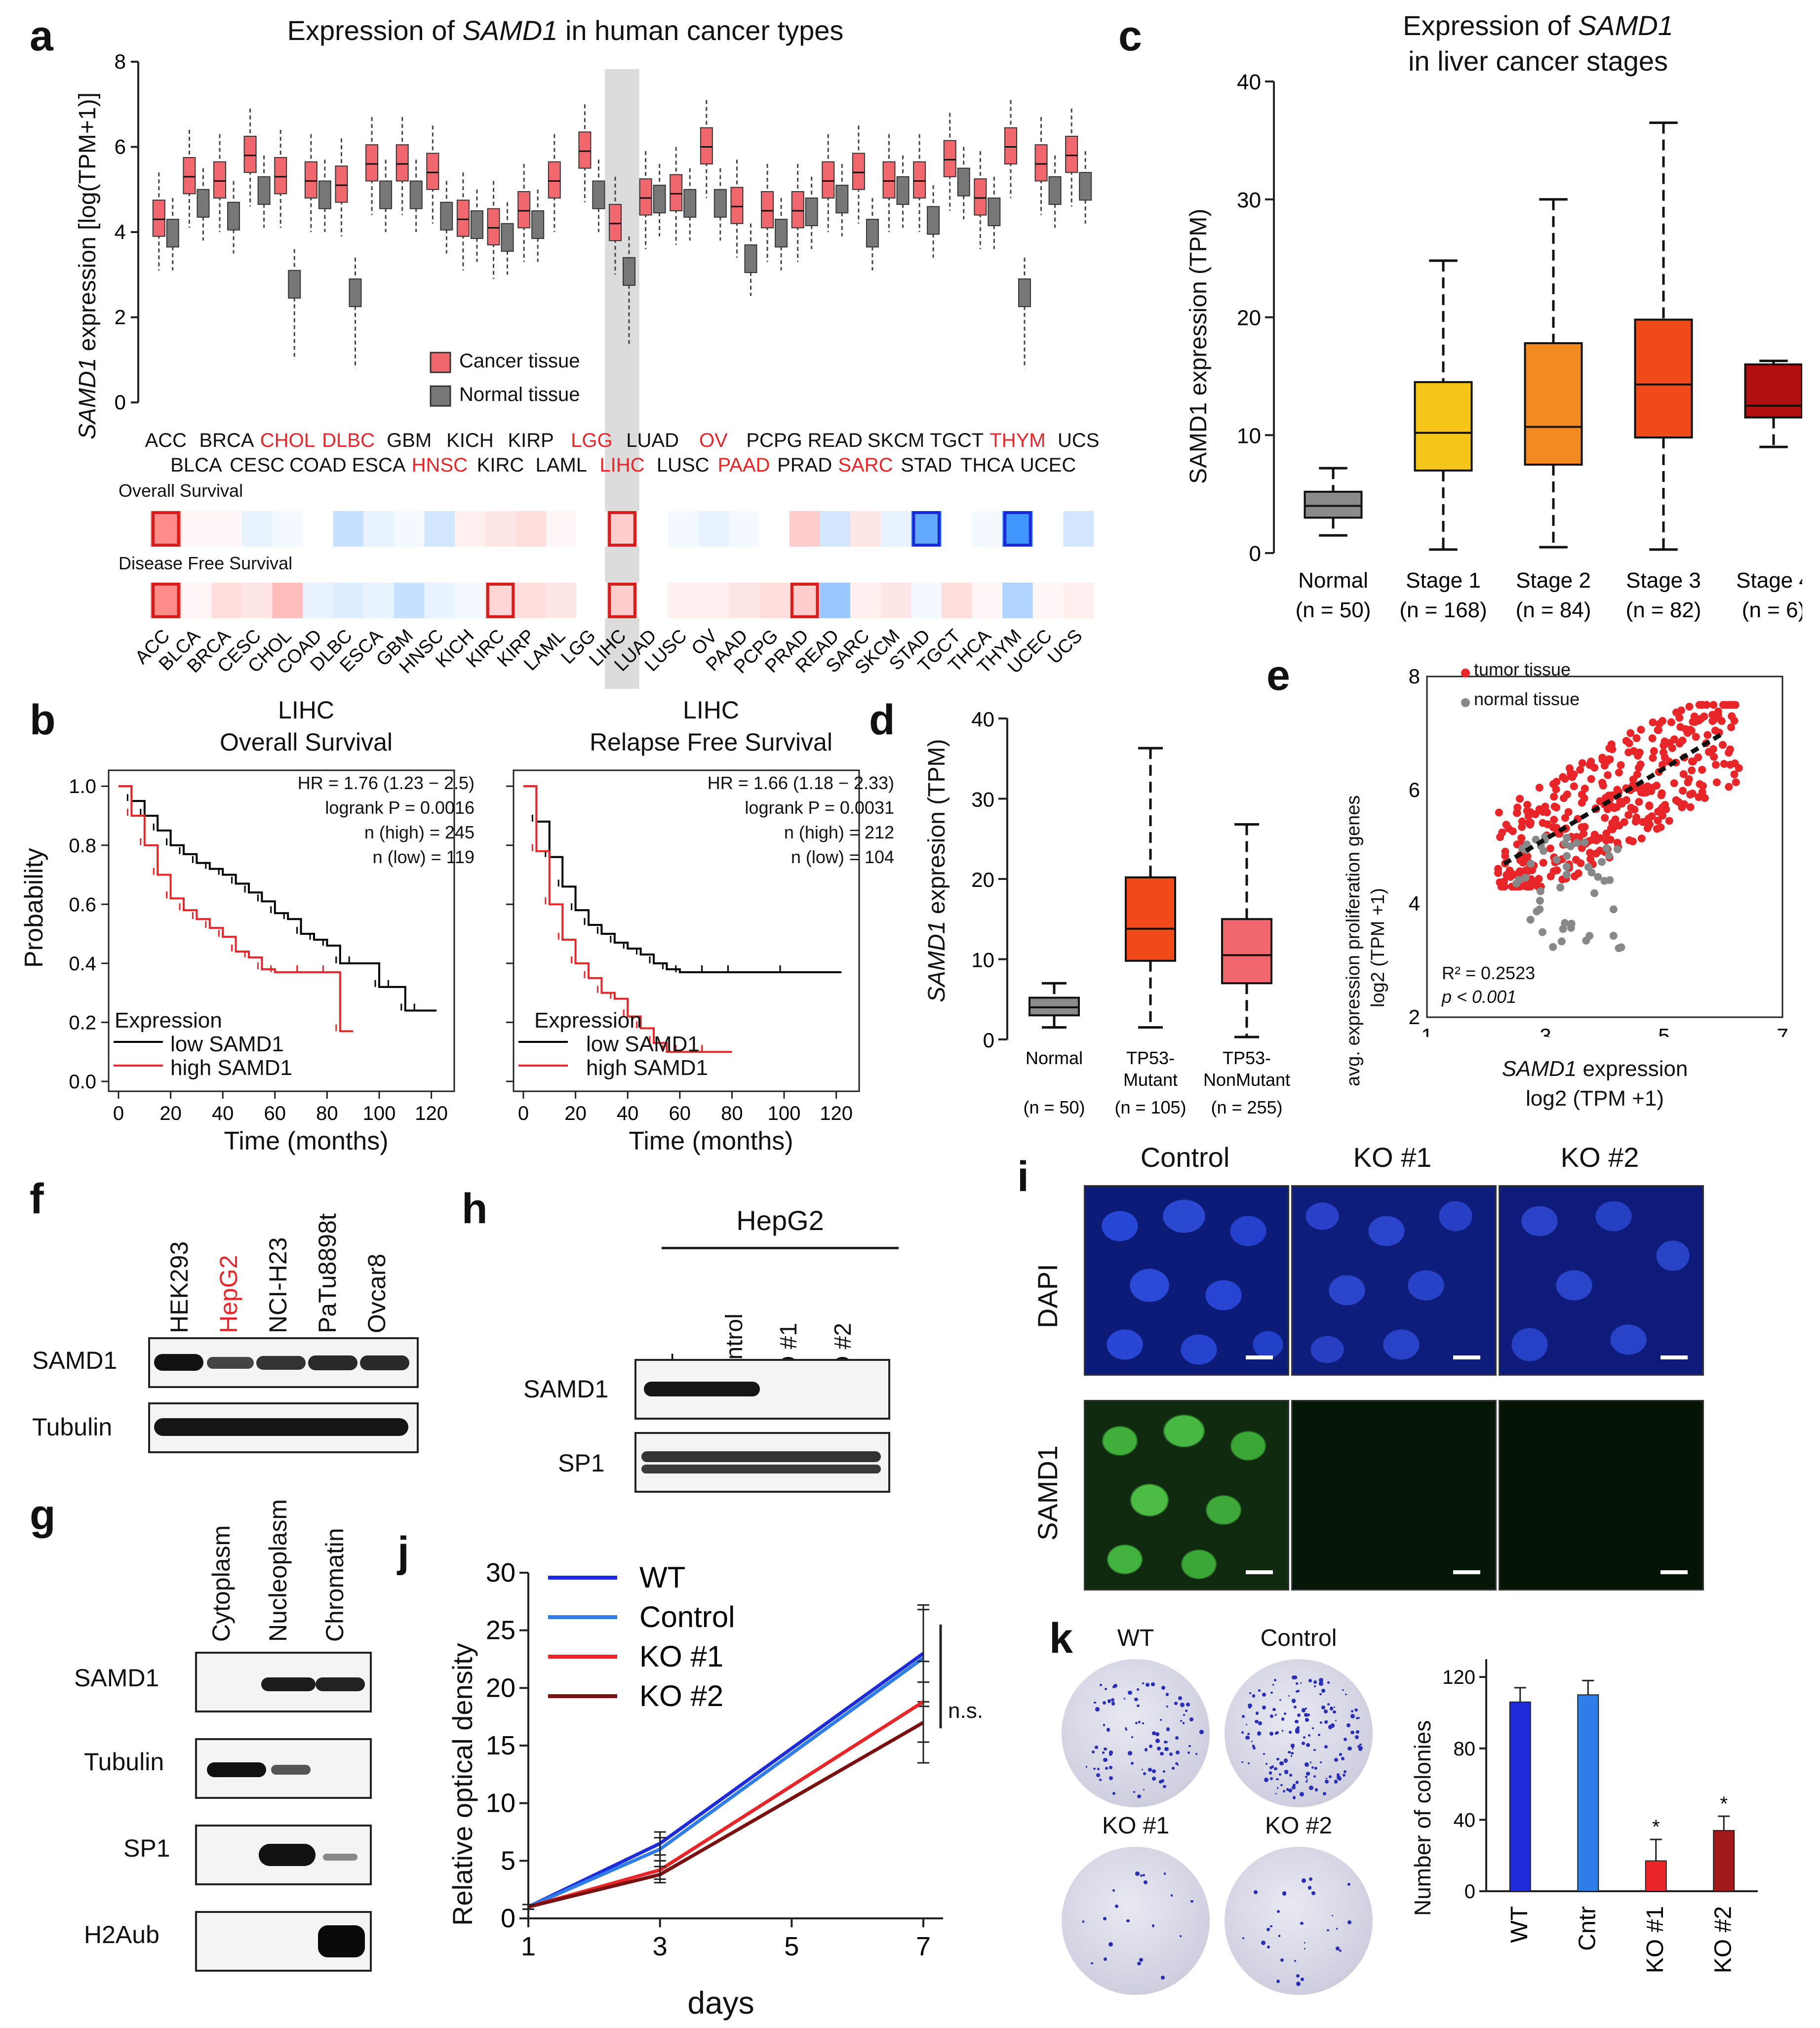  I want to click on left-stat-n-low: n (low) = 119, so click(423, 857).